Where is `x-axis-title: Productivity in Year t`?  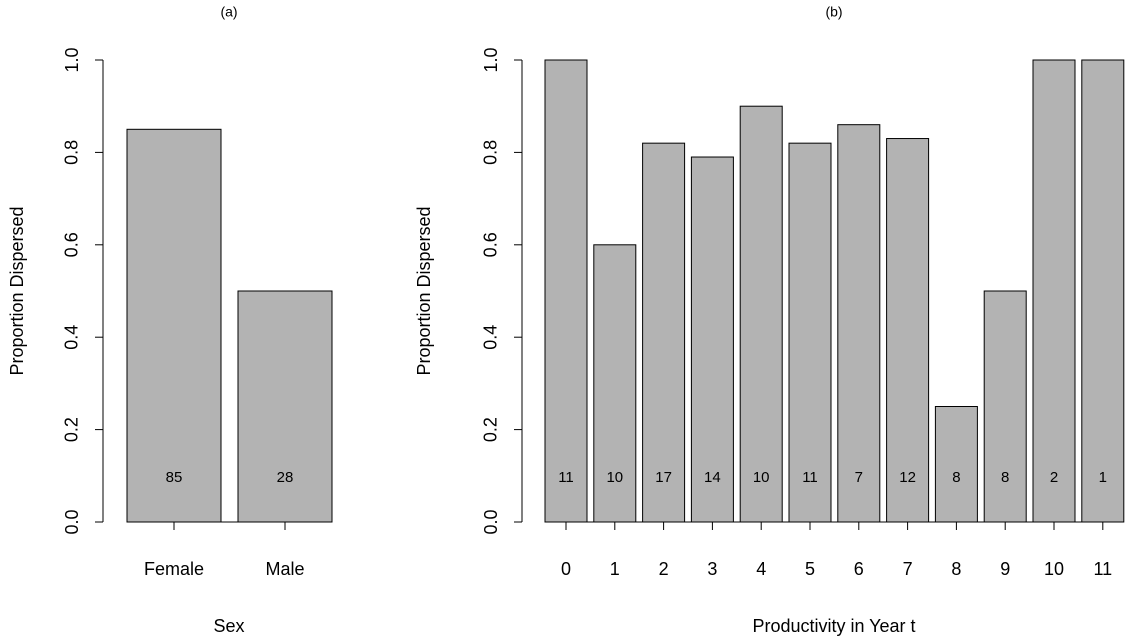
x-axis-title: Productivity in Year t is located at coordinates (833, 626).